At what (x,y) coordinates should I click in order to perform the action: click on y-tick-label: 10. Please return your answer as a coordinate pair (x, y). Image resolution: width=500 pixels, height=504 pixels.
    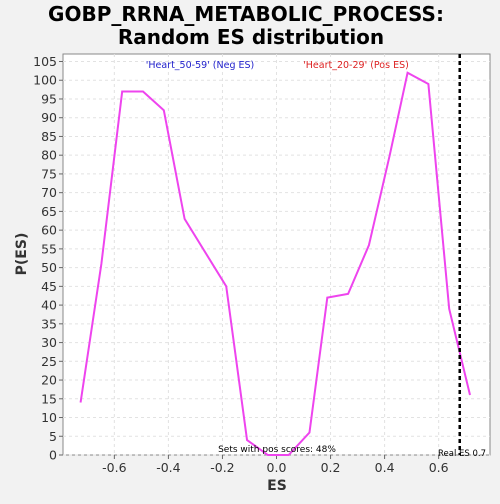
    Looking at the image, I should click on (49, 417).